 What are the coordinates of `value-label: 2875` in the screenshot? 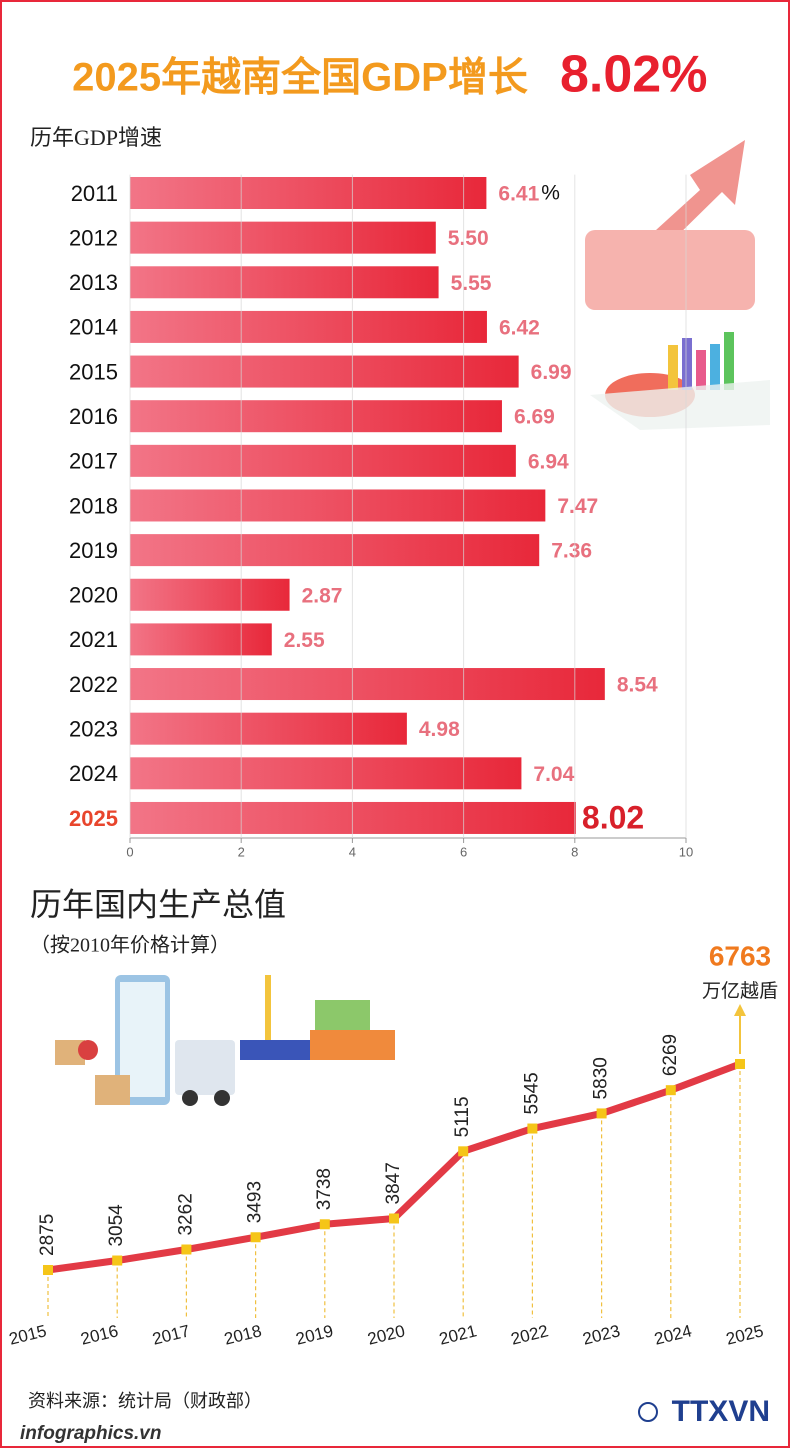 It's located at (47, 1235).